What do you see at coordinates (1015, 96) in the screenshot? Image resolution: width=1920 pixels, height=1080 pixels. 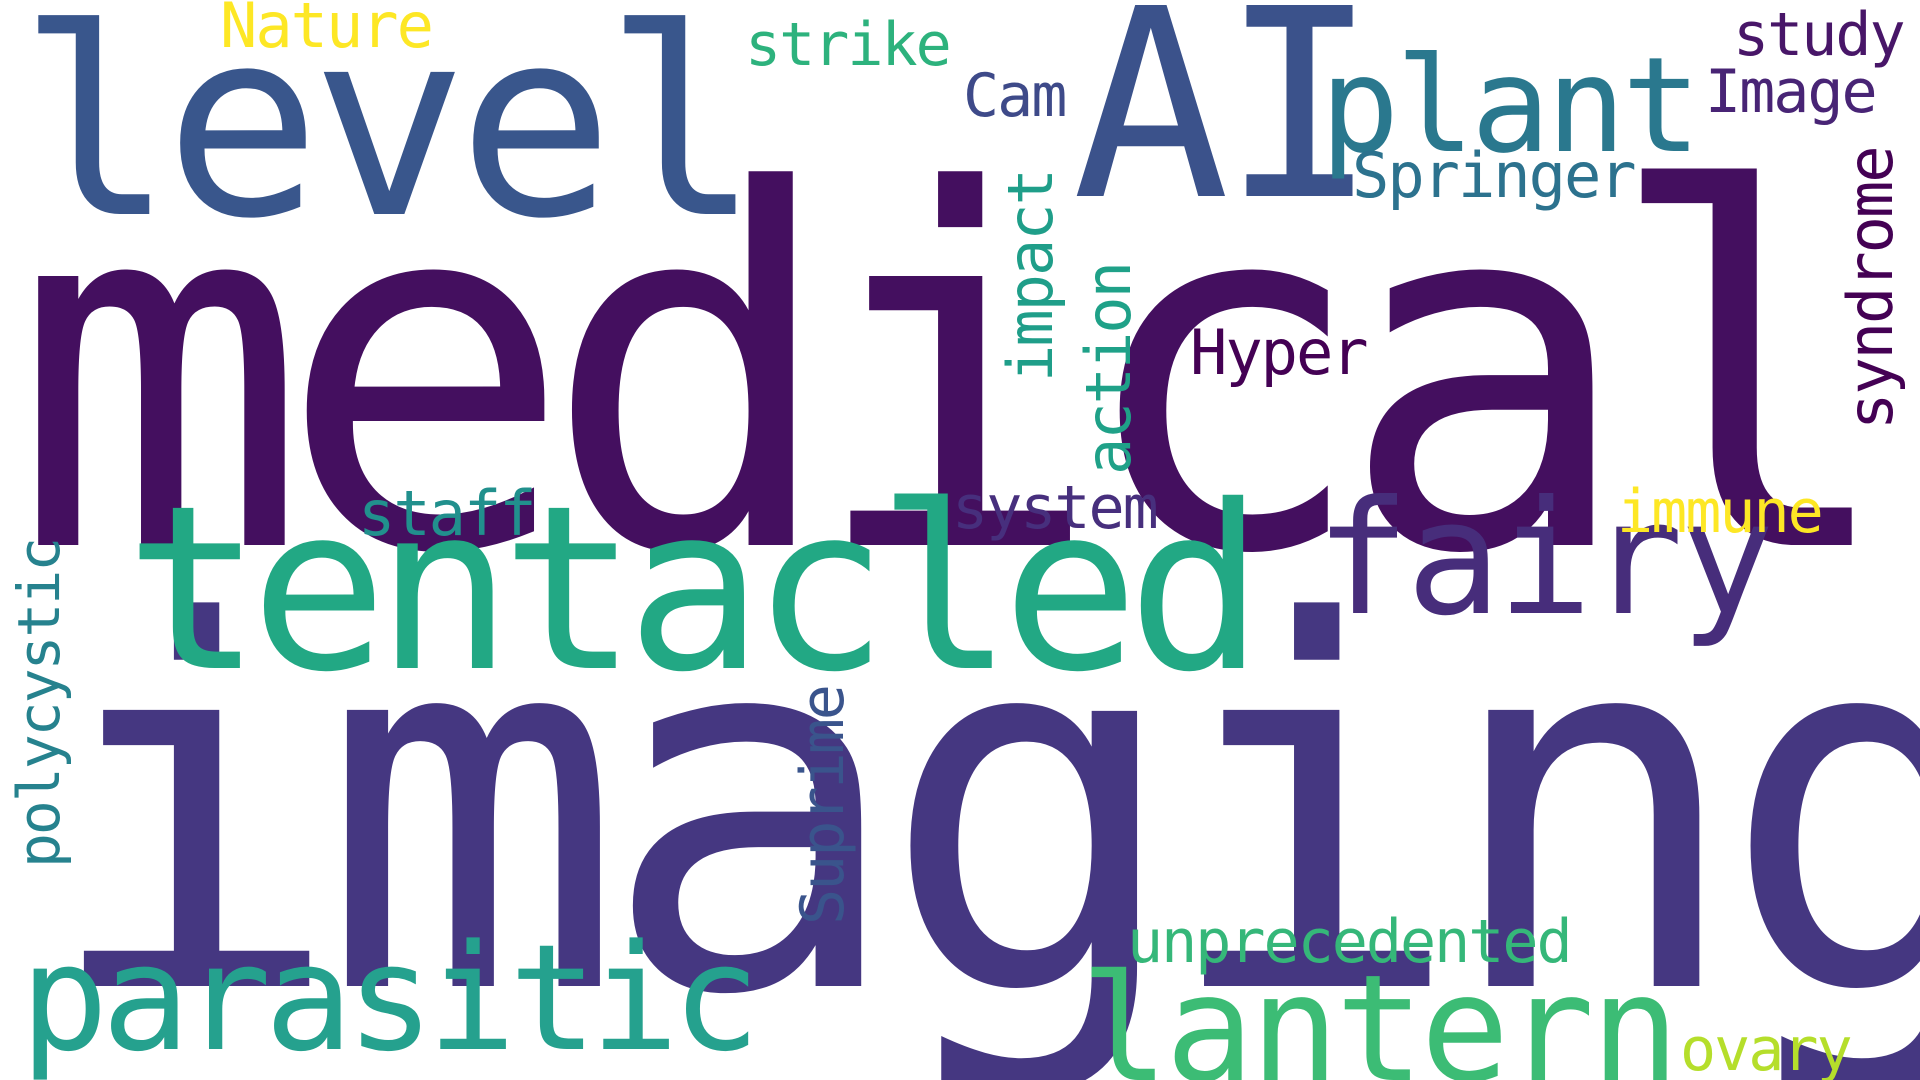 I see `word-cam: Cam` at bounding box center [1015, 96].